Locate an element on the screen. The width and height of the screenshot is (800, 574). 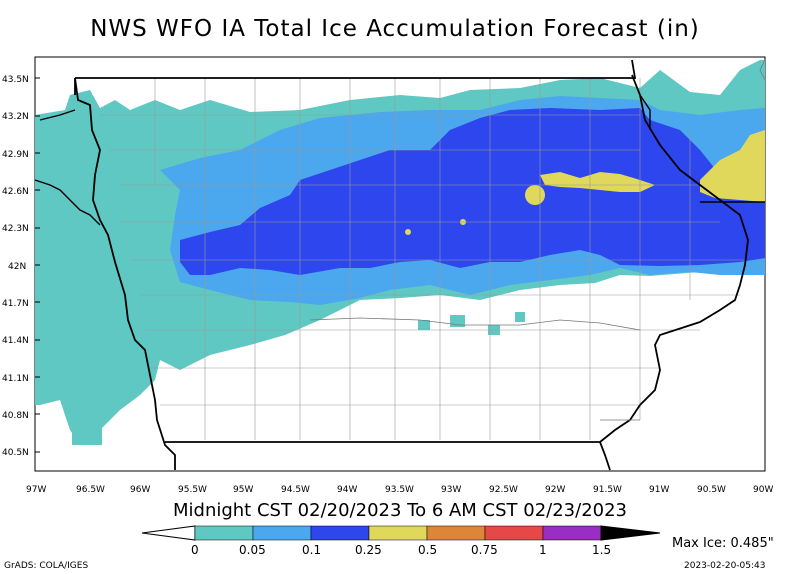
colorbar-label: 0.1 is located at coordinates (311, 550).